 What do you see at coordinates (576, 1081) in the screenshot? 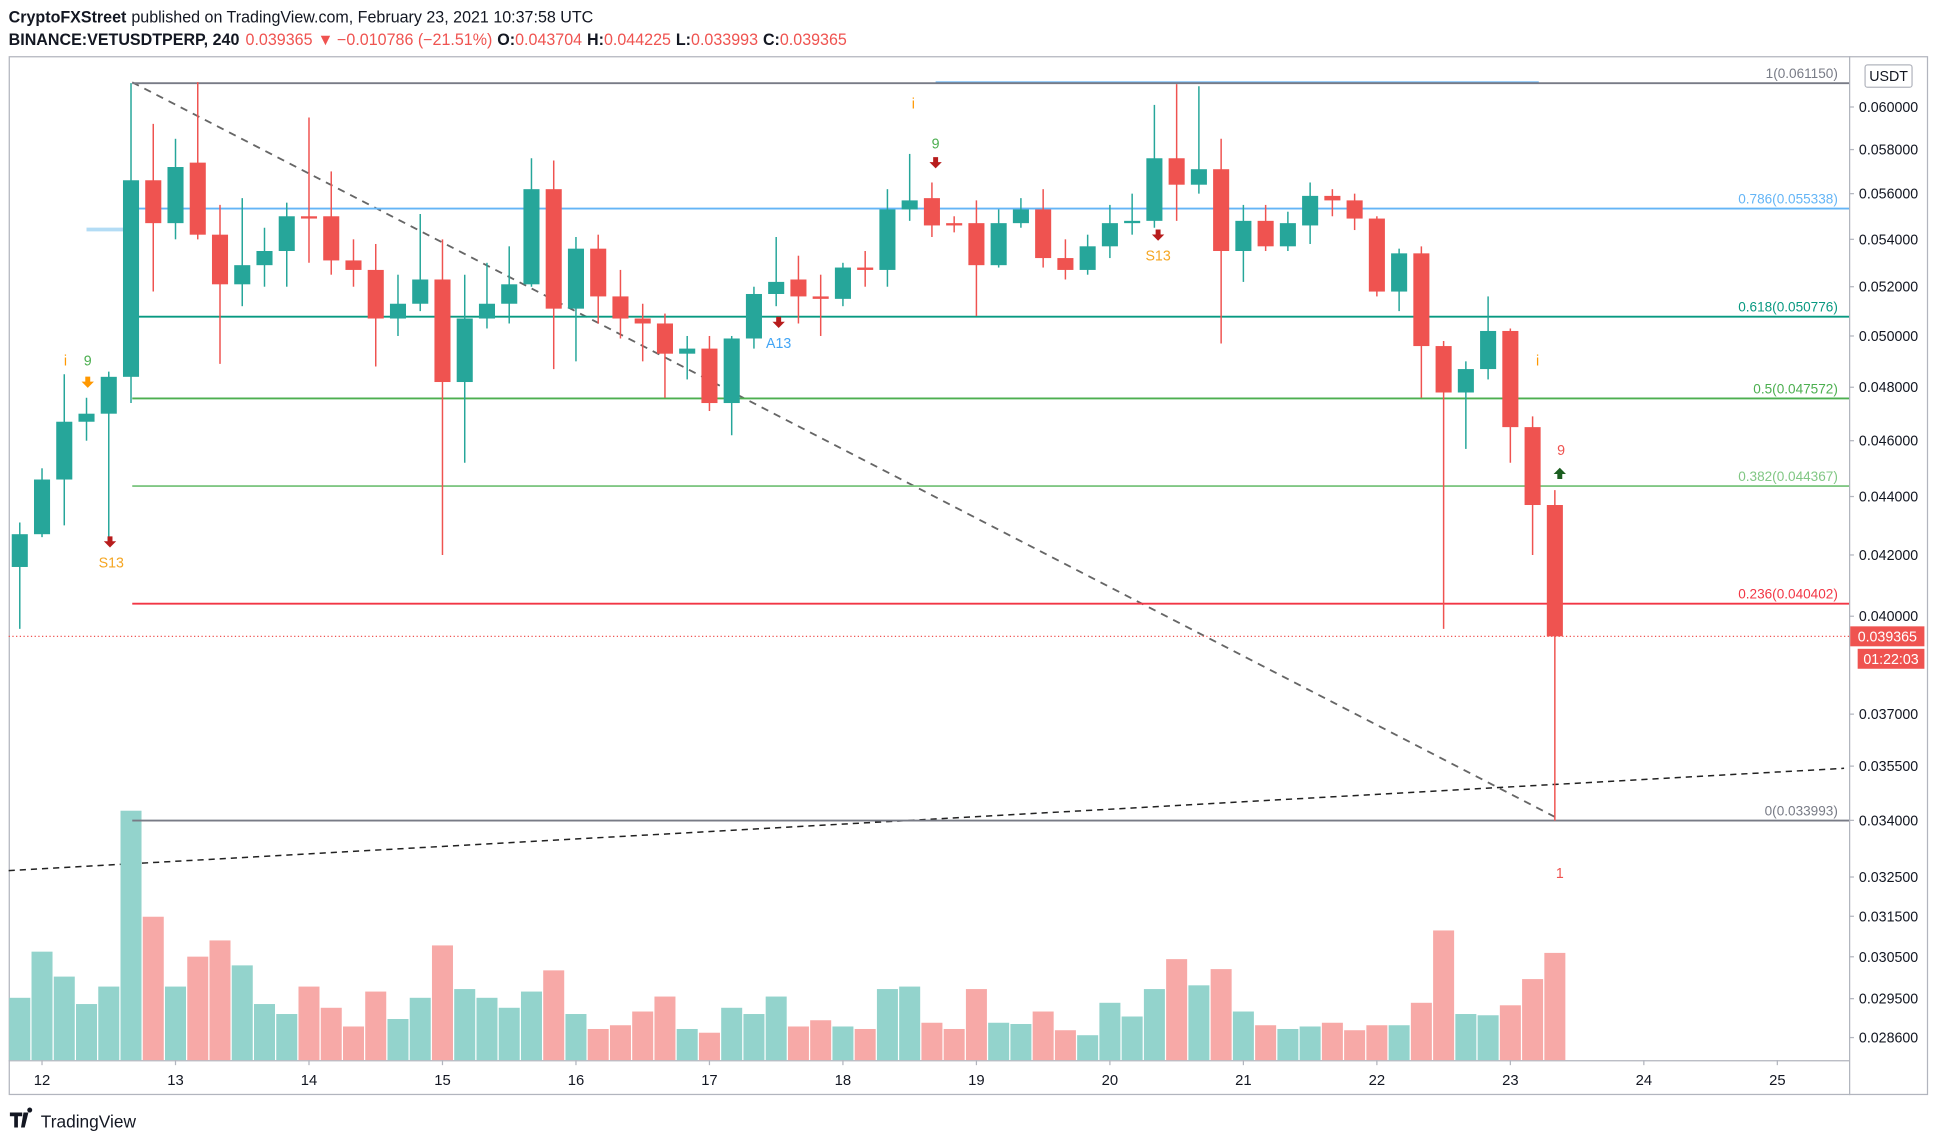
I see `x-tick-label: 16` at bounding box center [576, 1081].